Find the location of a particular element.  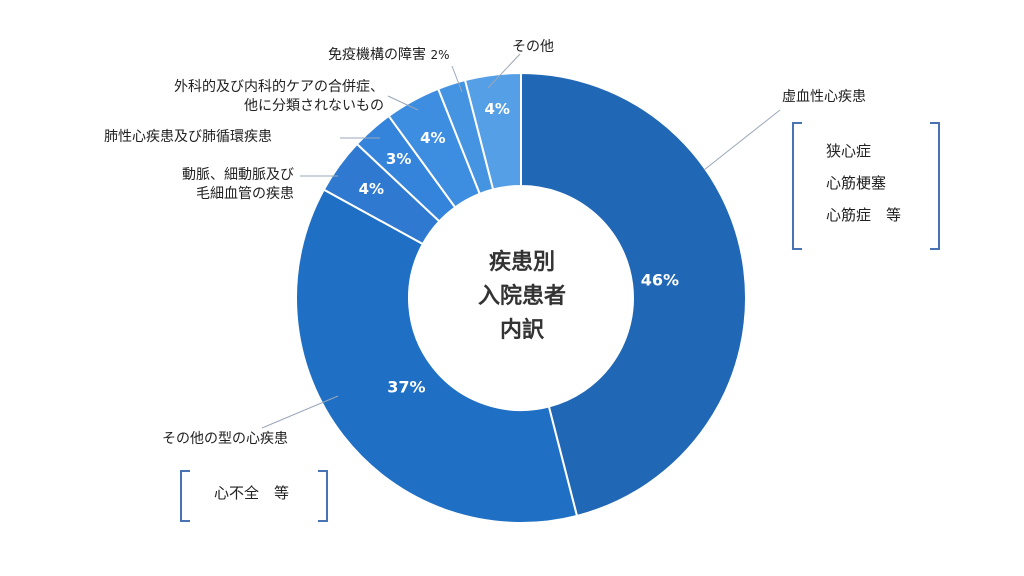

bracket-left-ischemic is located at coordinates (797, 186).